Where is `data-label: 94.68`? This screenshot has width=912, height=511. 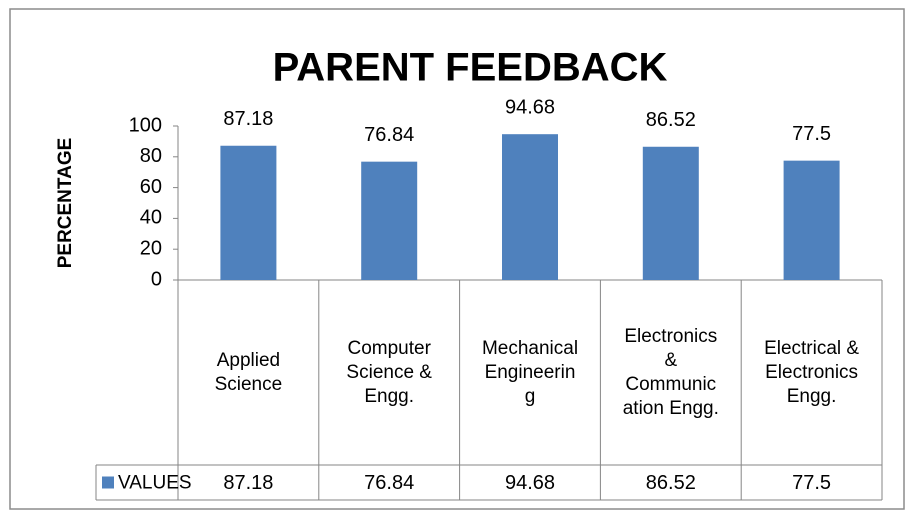
data-label: 94.68 is located at coordinates (530, 107).